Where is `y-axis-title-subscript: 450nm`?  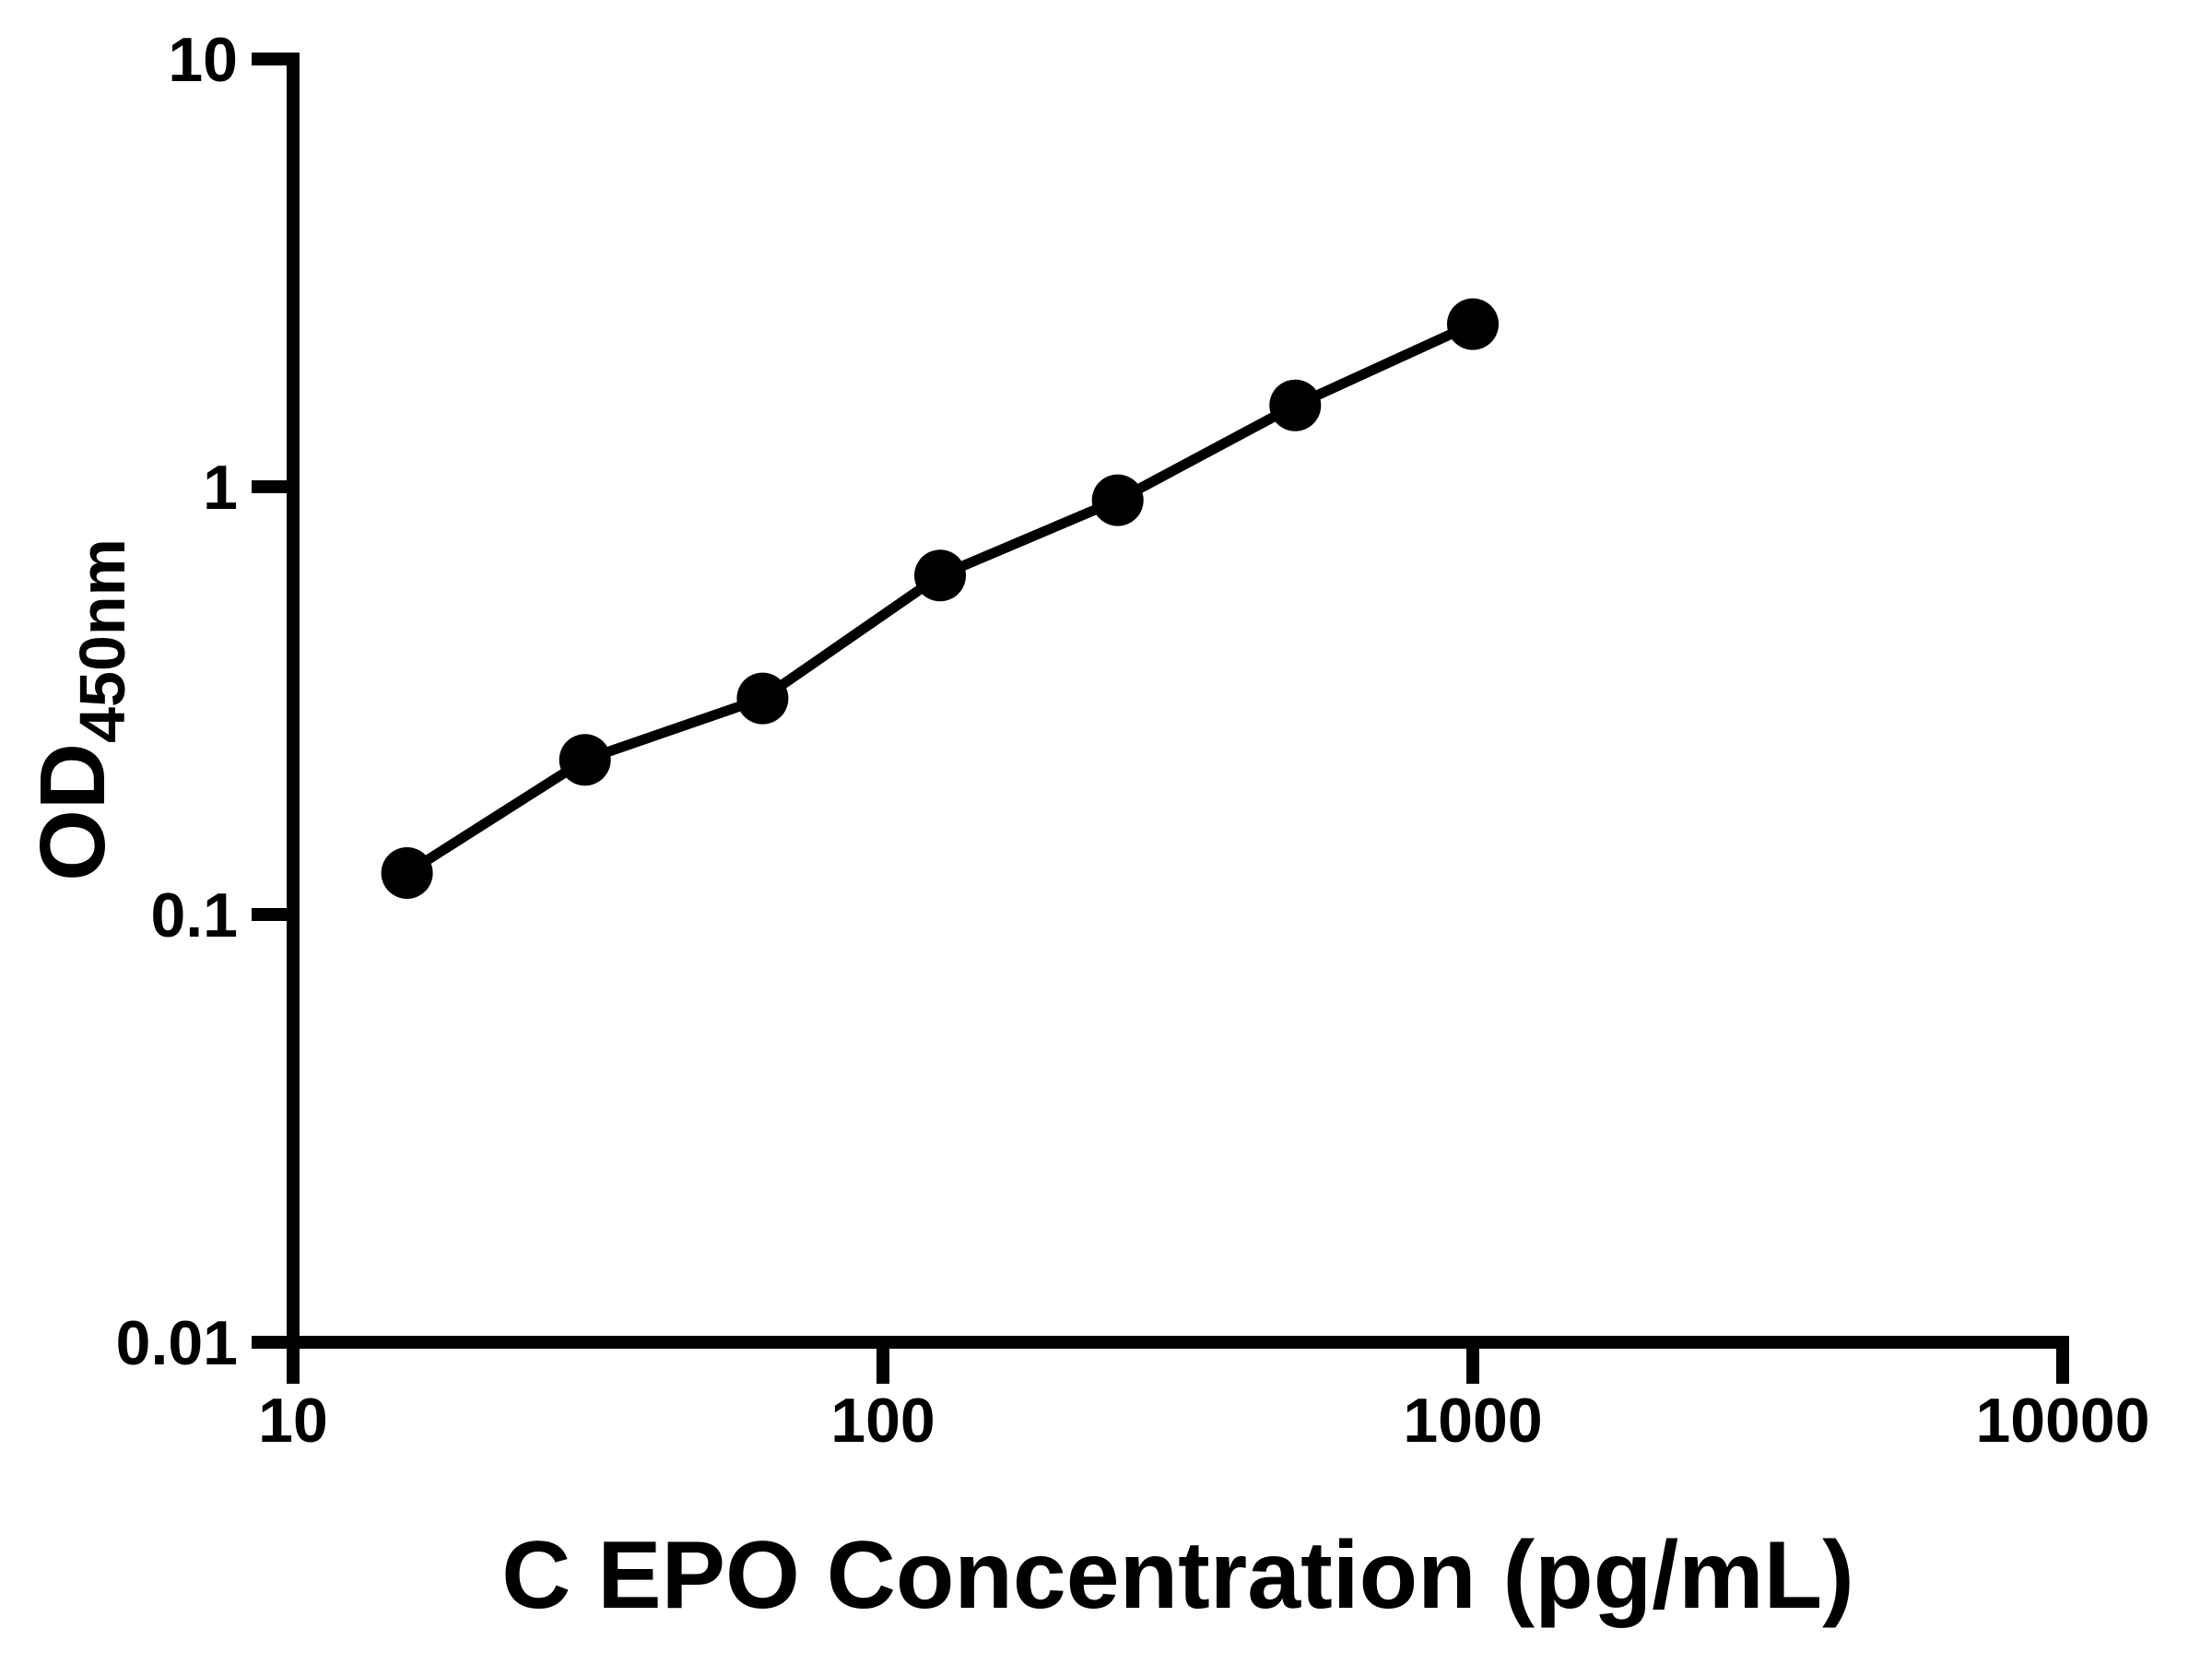
y-axis-title-subscript: 450nm is located at coordinates (102, 640).